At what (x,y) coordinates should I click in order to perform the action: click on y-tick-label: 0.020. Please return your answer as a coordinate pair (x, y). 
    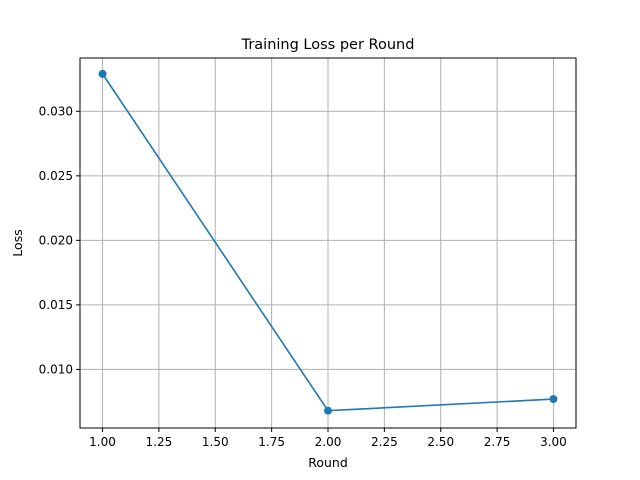
    Looking at the image, I should click on (56, 240).